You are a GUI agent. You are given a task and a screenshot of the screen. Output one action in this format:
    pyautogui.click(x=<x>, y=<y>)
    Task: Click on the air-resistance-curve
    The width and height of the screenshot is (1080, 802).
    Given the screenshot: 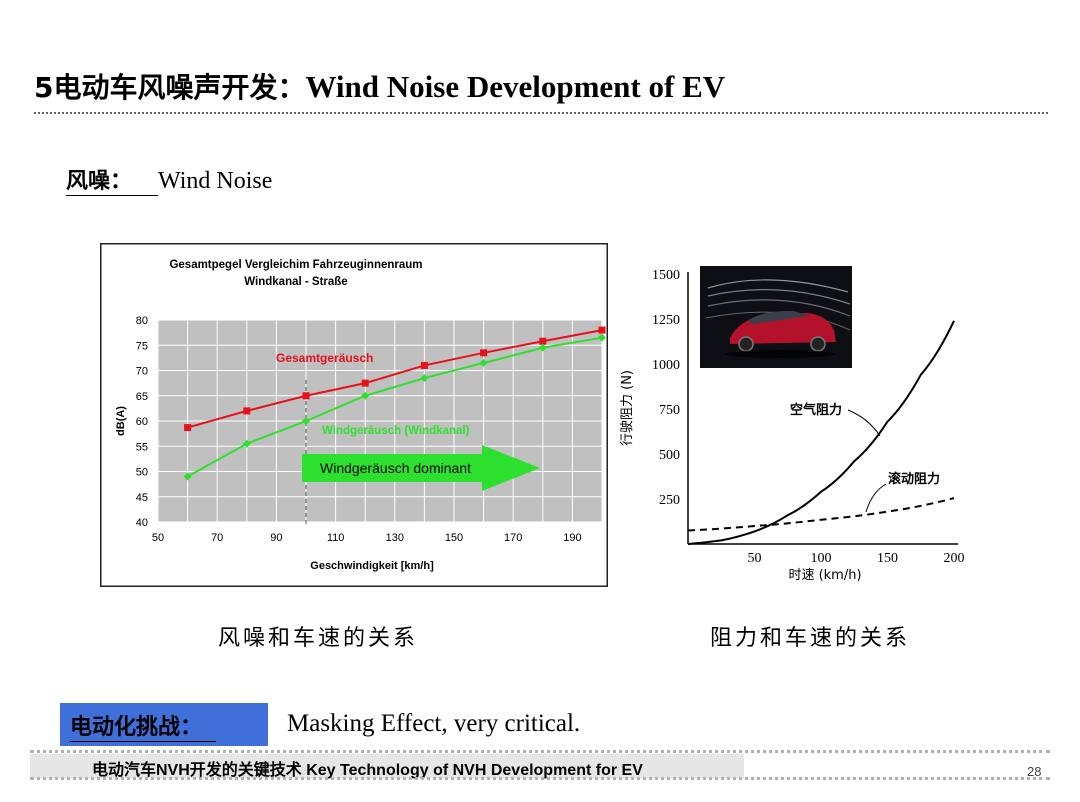 What is the action you would take?
    pyautogui.click(x=821, y=432)
    